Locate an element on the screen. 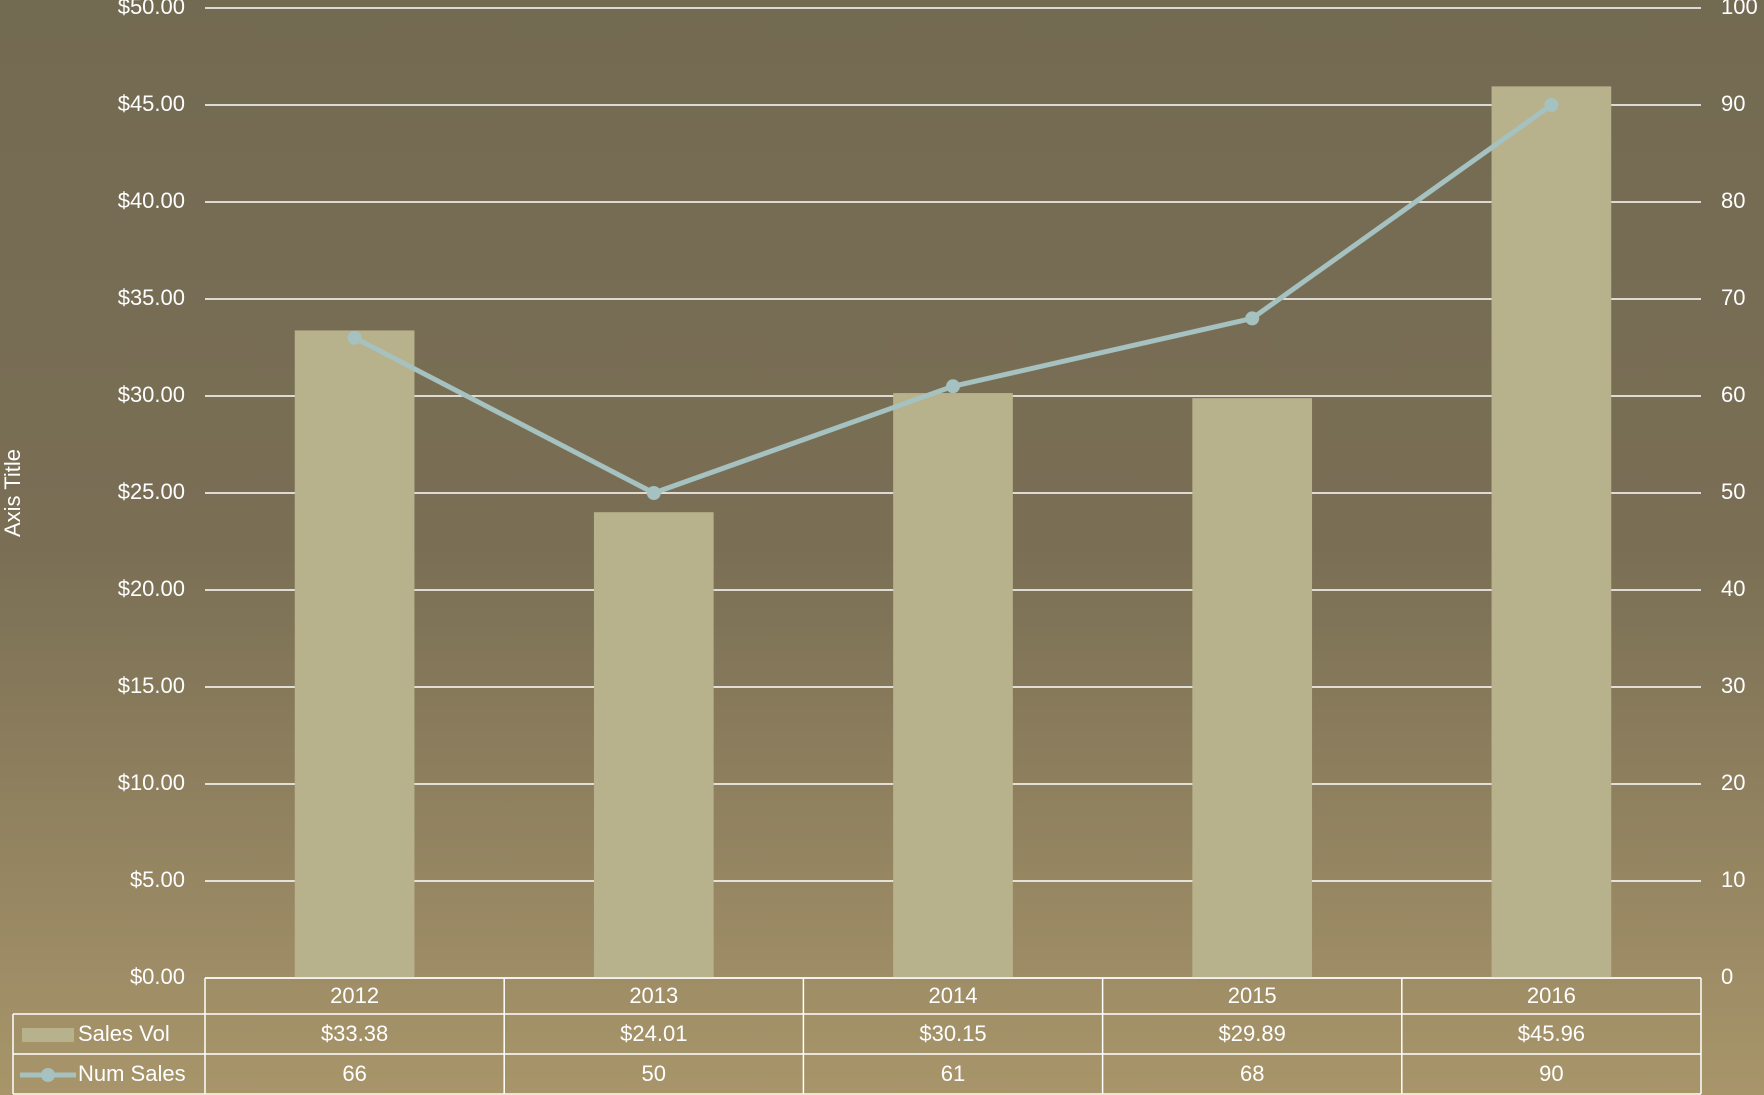 This screenshot has width=1764, height=1095. y2-tick-label: 40 is located at coordinates (1733, 588).